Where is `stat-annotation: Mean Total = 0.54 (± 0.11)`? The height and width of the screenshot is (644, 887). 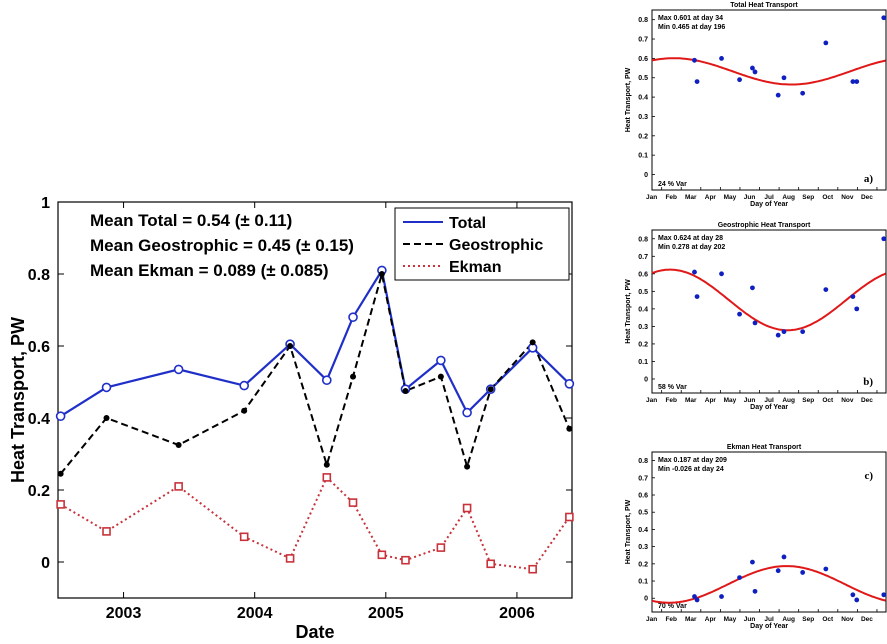
stat-annotation: Mean Total = 0.54 (± 0.11) is located at coordinates (191, 220).